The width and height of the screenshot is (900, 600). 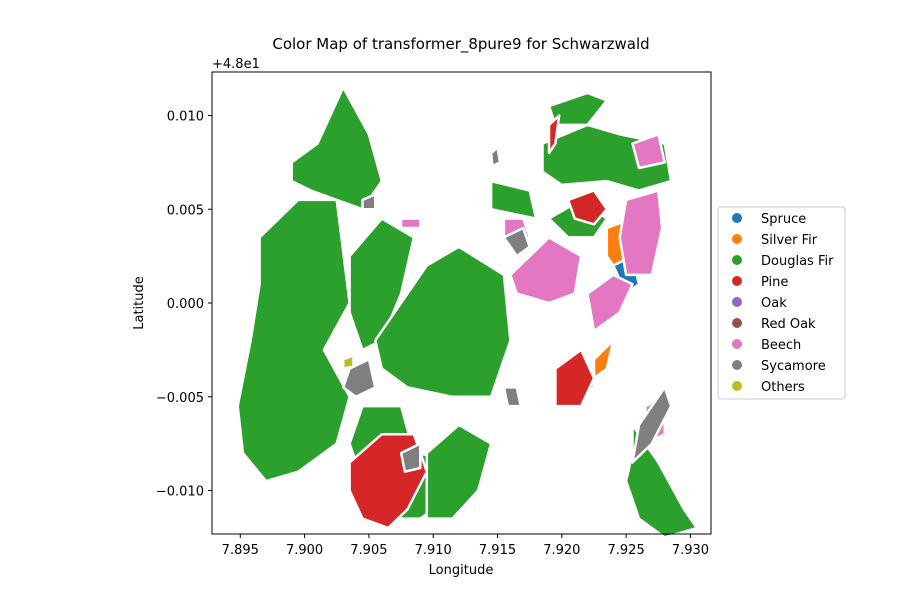 What do you see at coordinates (433, 550) in the screenshot?
I see `x-tick-label: 7.910` at bounding box center [433, 550].